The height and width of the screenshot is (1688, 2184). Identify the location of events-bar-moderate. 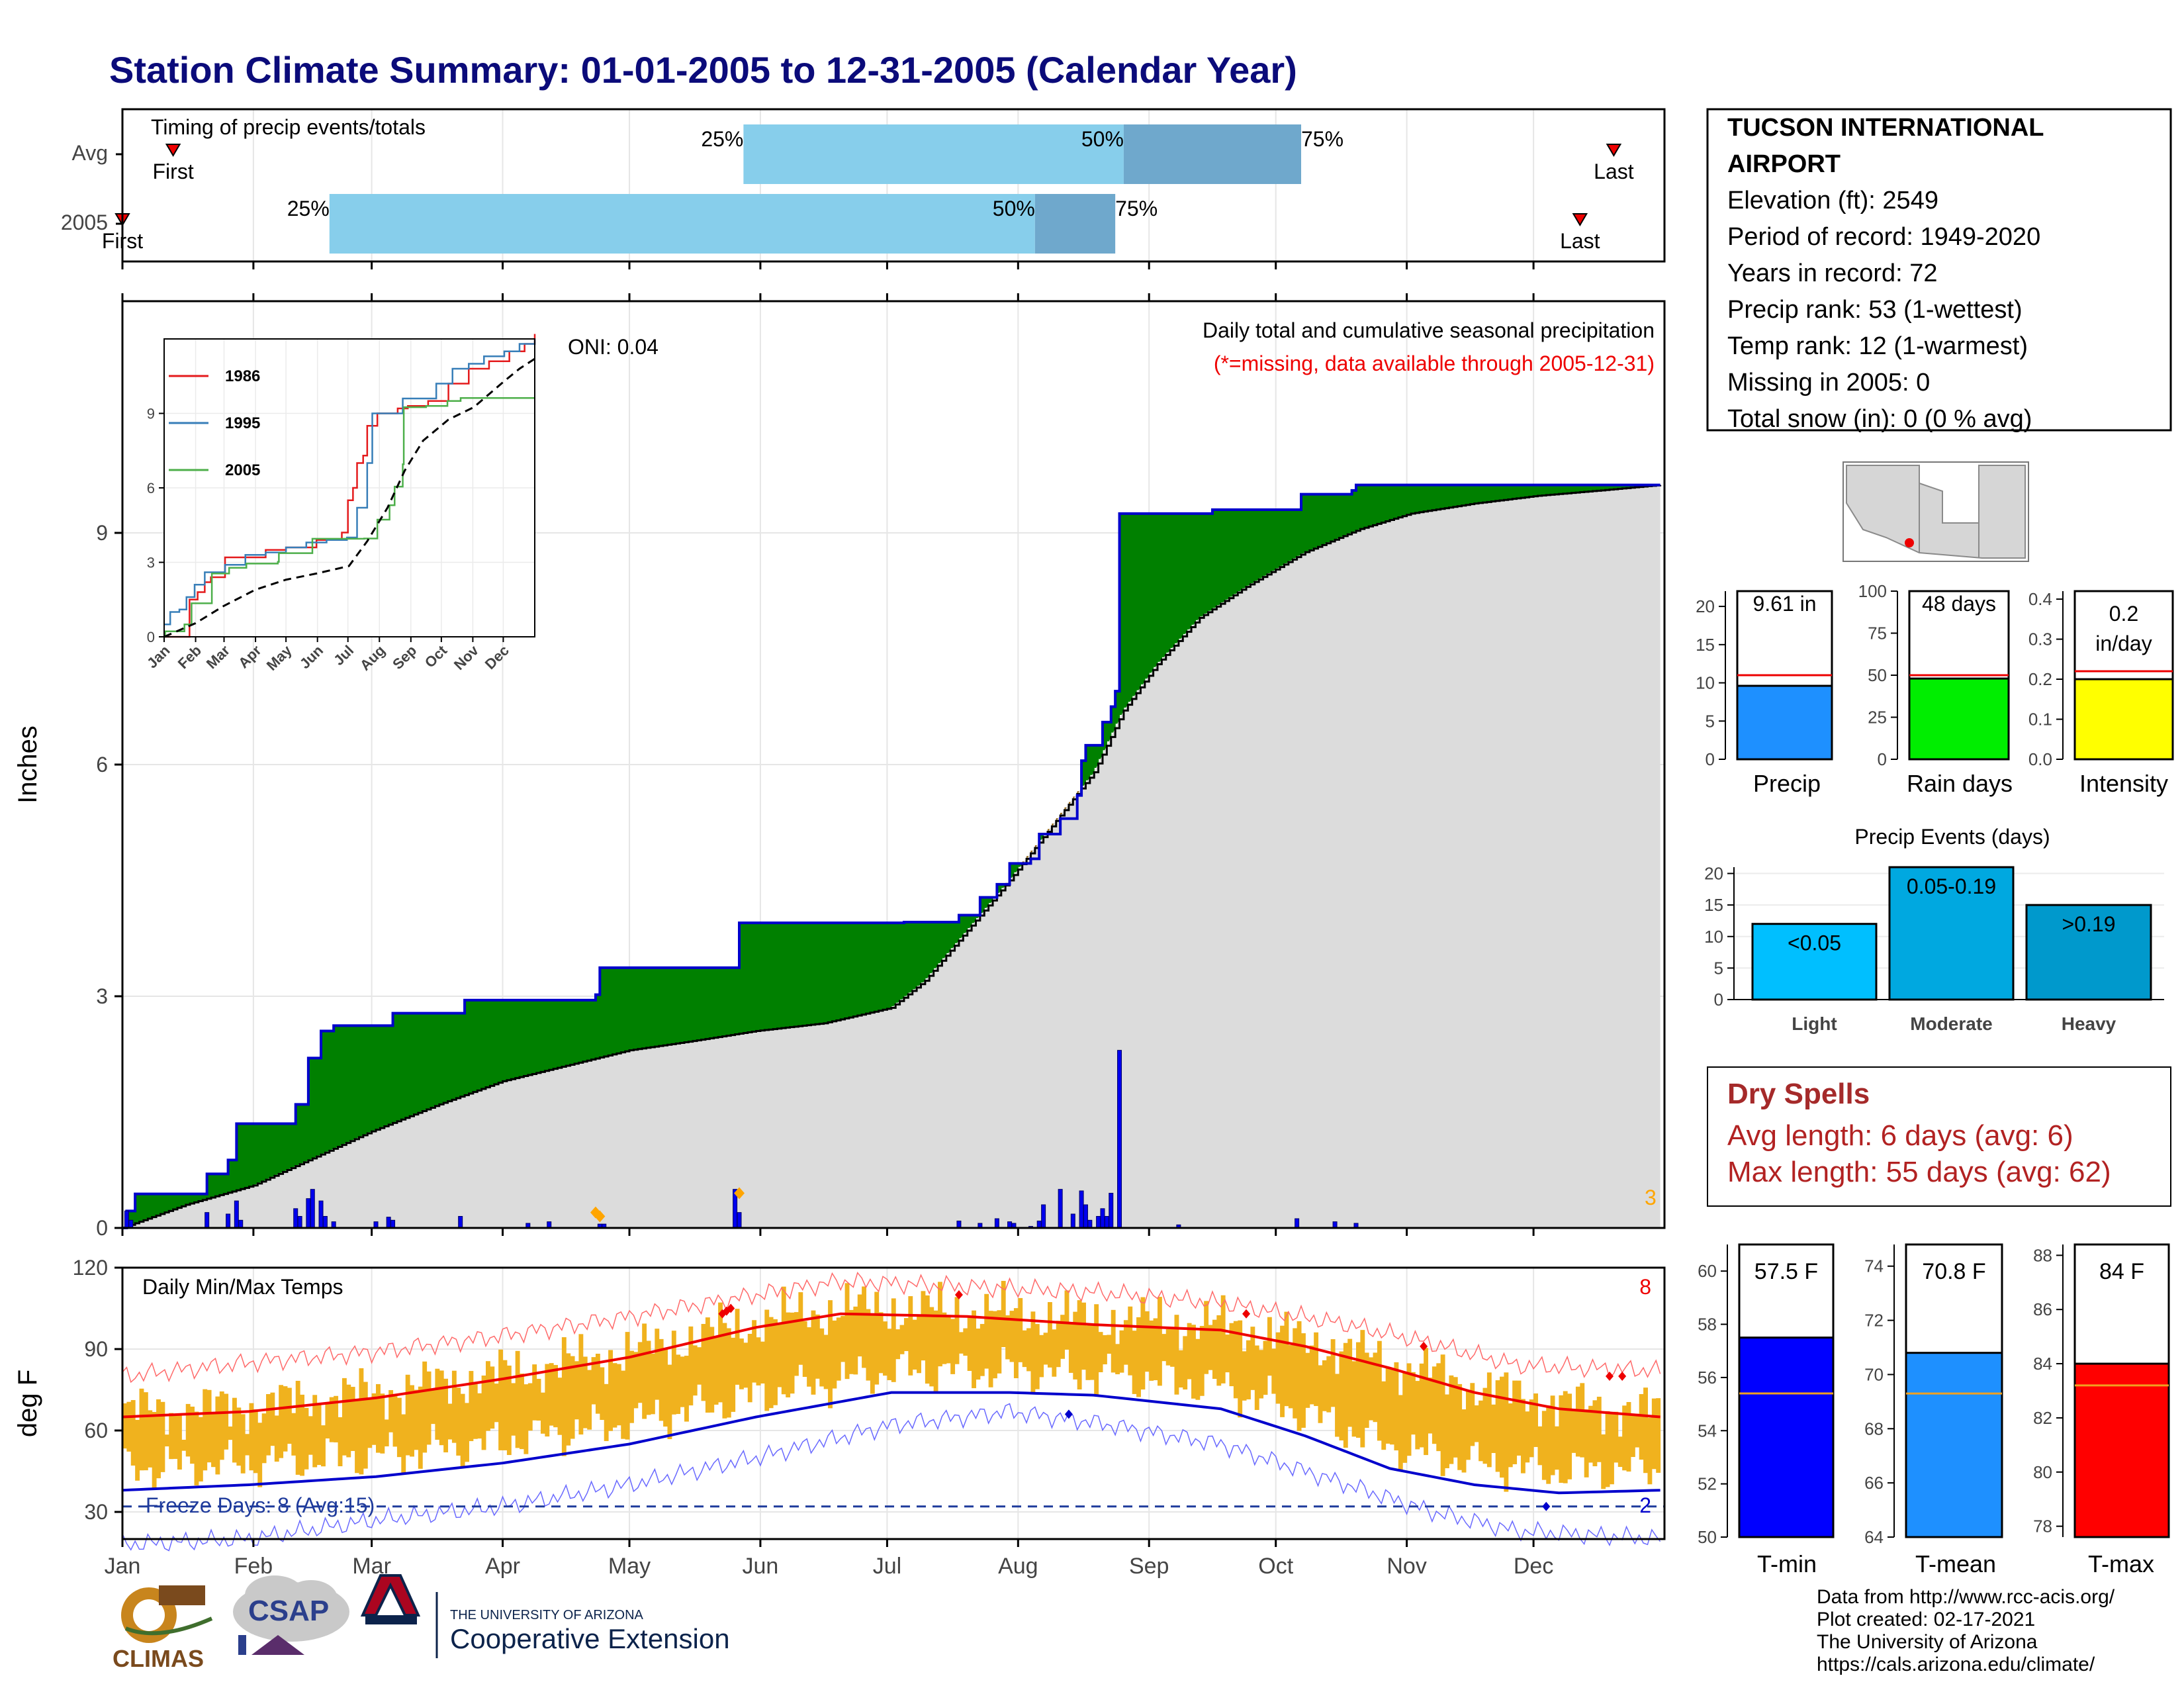
(1951, 933).